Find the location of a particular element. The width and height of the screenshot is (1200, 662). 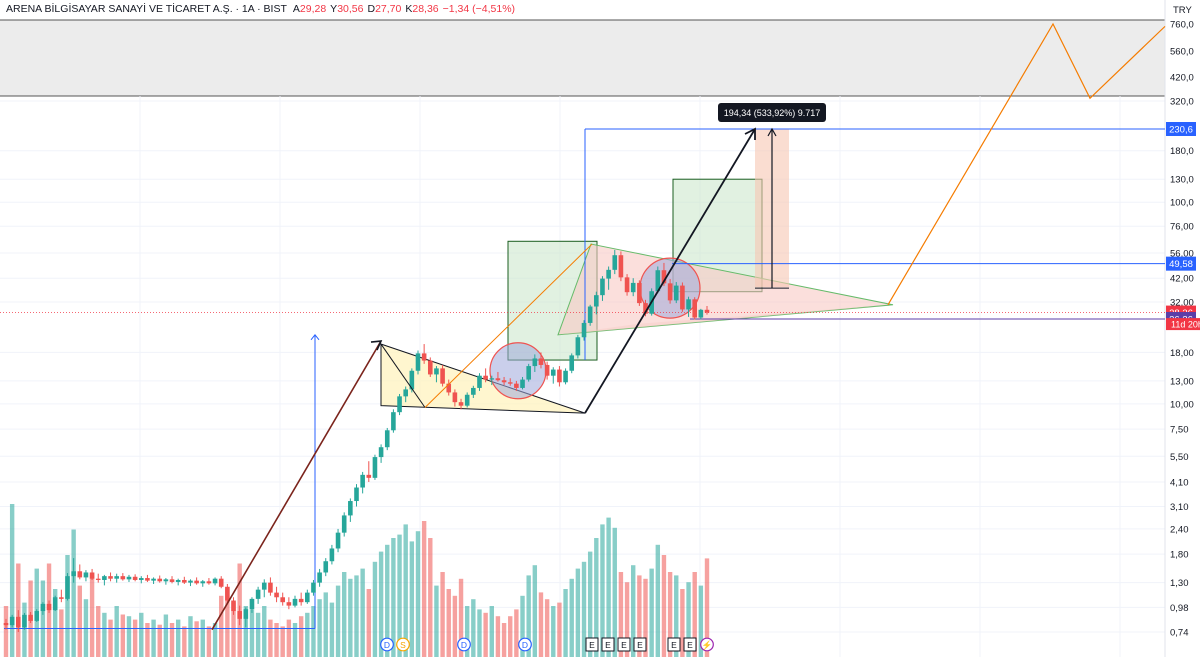

split-marker is located at coordinates (403, 644).